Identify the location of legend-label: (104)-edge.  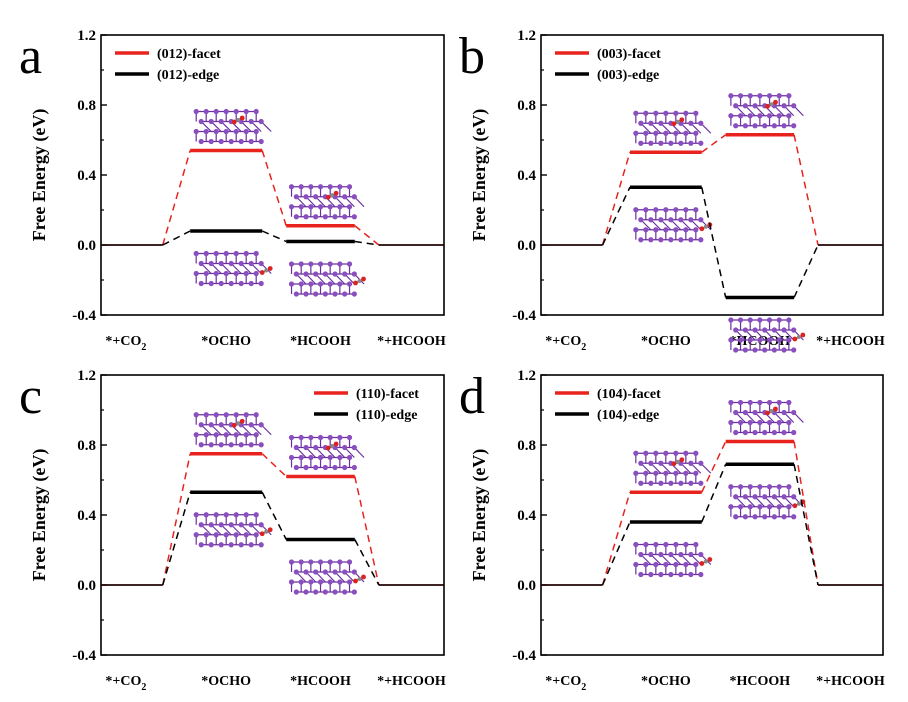
(628, 415).